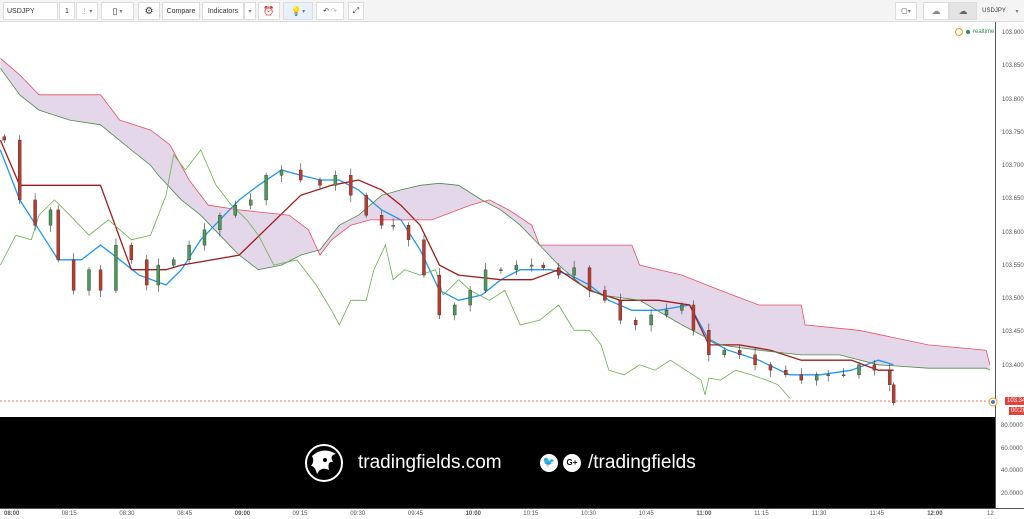 Image resolution: width=1024 pixels, height=519 pixels. What do you see at coordinates (974, 32) in the screenshot?
I see `status-legend: realtime` at bounding box center [974, 32].